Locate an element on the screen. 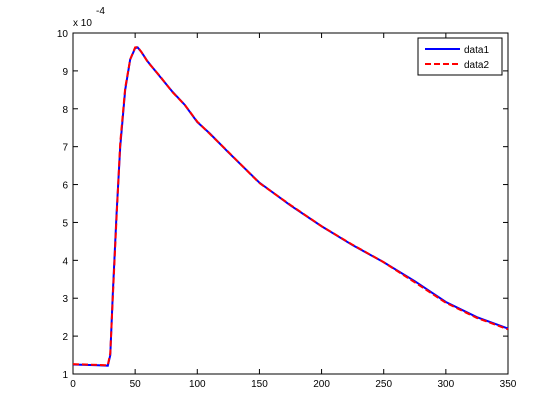 This screenshot has width=560, height=420. x-tick-label: 250 is located at coordinates (383, 384).